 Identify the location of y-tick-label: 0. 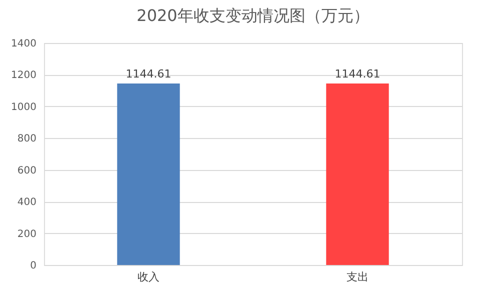
(33, 266).